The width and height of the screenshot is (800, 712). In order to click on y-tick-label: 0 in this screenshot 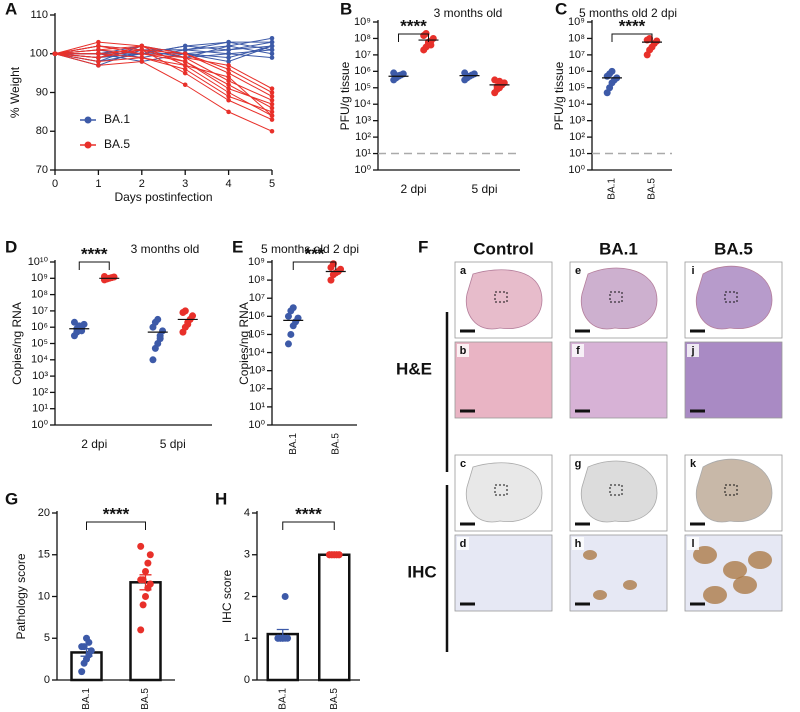, I will do `click(247, 680)`.